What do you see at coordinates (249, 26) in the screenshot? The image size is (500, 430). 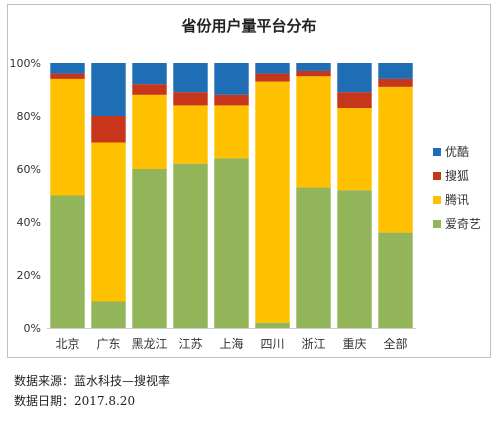 I see `chart-title: 省份用户量平台分布` at bounding box center [249, 26].